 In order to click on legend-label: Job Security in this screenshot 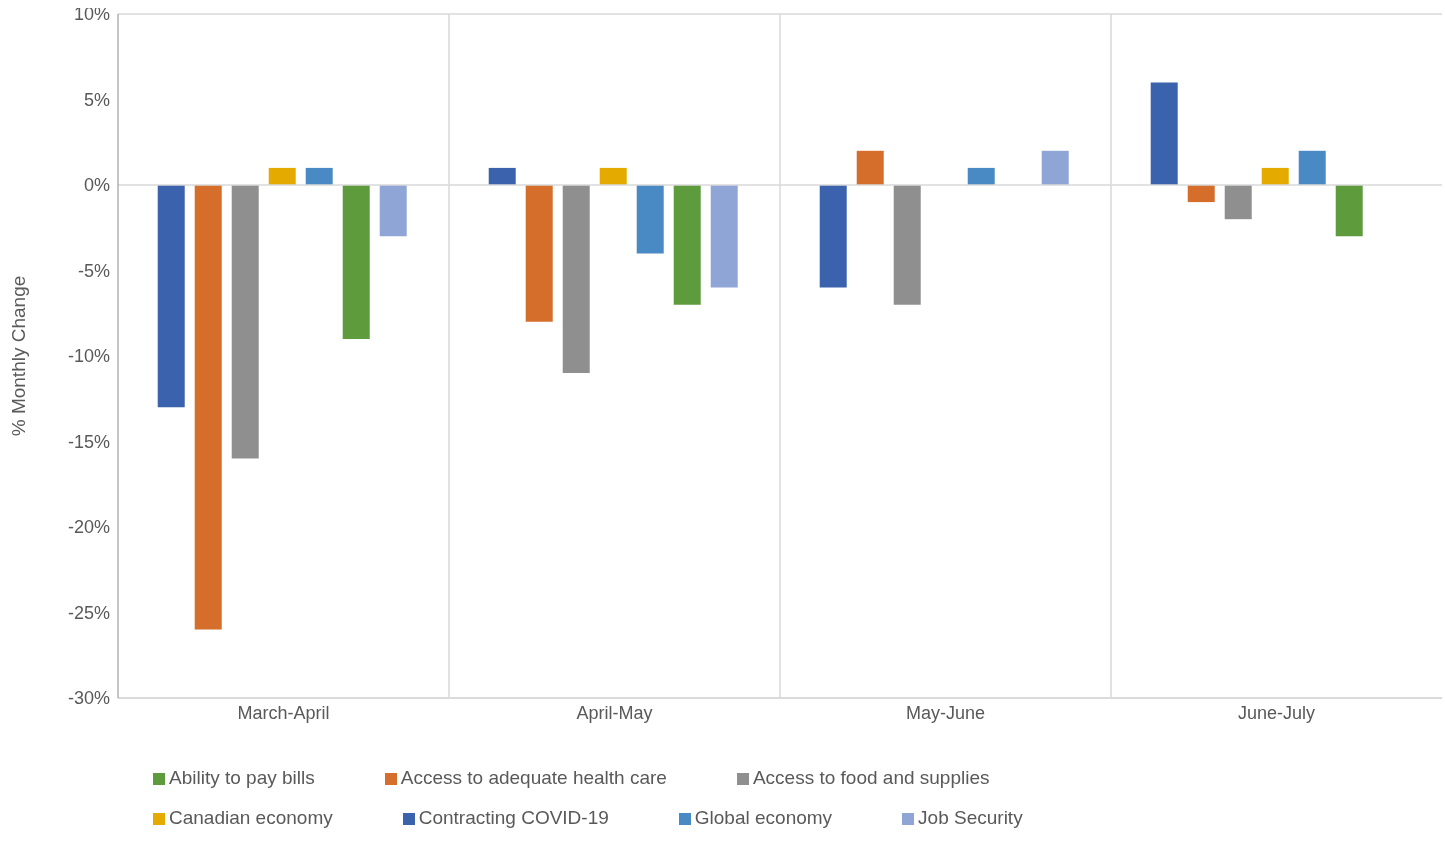, I will do `click(970, 817)`.